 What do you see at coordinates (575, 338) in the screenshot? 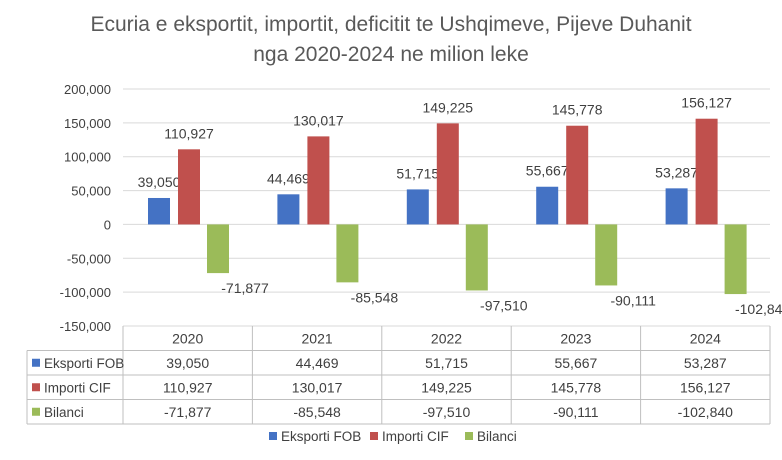
I see `x-category-label: 2023` at bounding box center [575, 338].